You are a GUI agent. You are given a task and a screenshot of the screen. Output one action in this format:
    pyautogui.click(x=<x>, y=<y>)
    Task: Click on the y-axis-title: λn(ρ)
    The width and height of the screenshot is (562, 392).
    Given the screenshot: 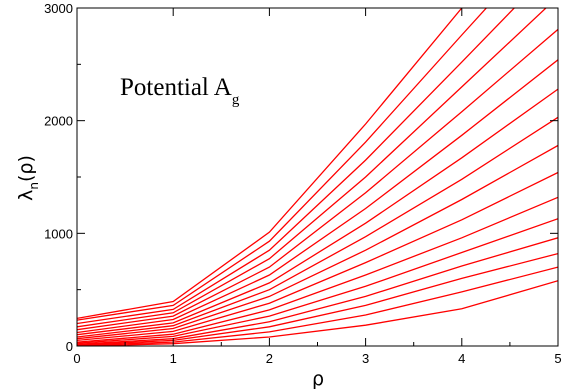 What is the action you would take?
    pyautogui.click(x=28, y=178)
    